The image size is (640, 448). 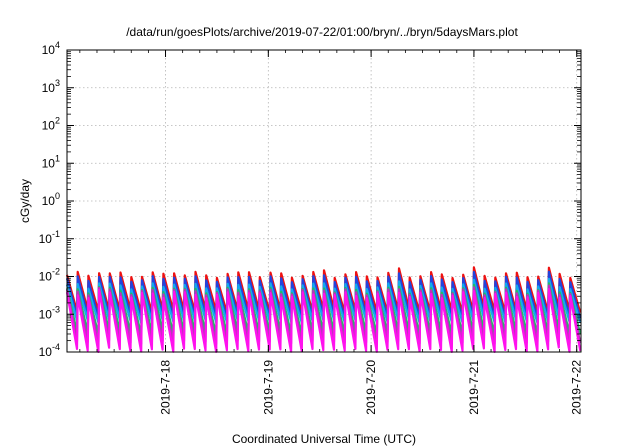 I want to click on x-tick-label: 2019-7-22, so click(x=577, y=387).